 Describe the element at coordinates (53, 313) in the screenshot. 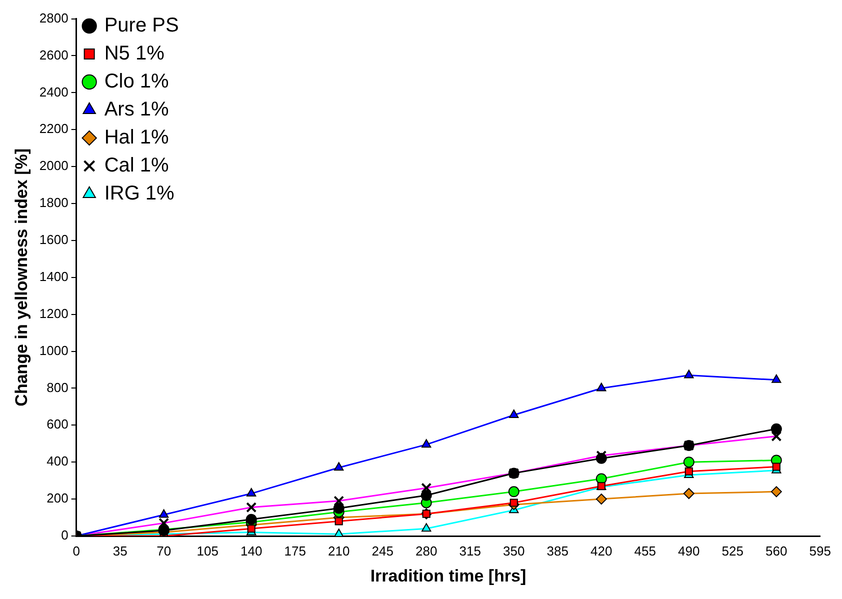

I see `y-tick-label: 1200` at that location.